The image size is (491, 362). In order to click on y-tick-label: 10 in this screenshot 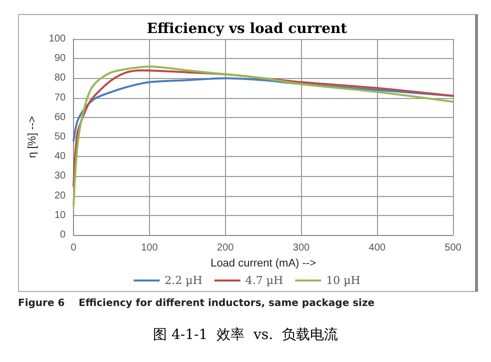, I will do `click(60, 215)`.